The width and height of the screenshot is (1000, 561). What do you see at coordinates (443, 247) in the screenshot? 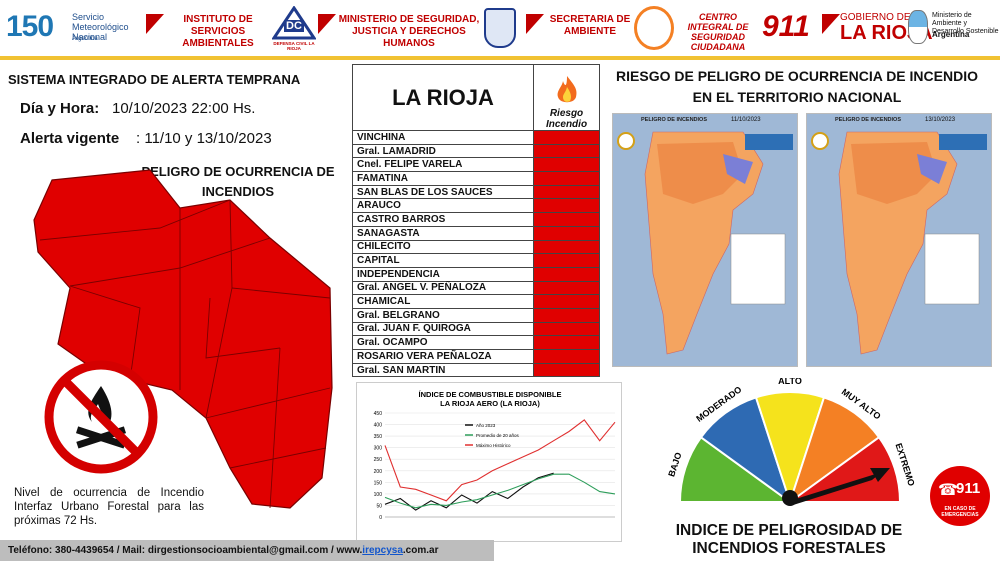
I see `department-name: CHILECITO` at bounding box center [443, 247].